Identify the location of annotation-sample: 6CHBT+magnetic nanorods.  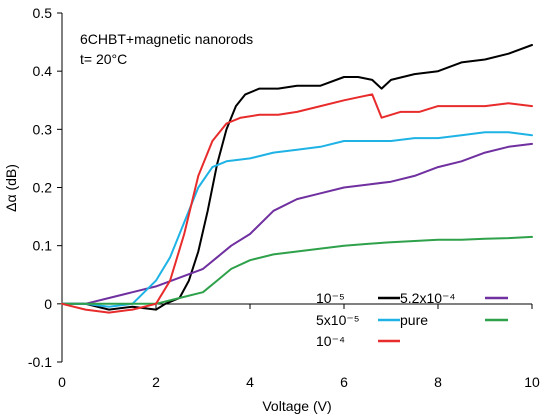
(166, 39).